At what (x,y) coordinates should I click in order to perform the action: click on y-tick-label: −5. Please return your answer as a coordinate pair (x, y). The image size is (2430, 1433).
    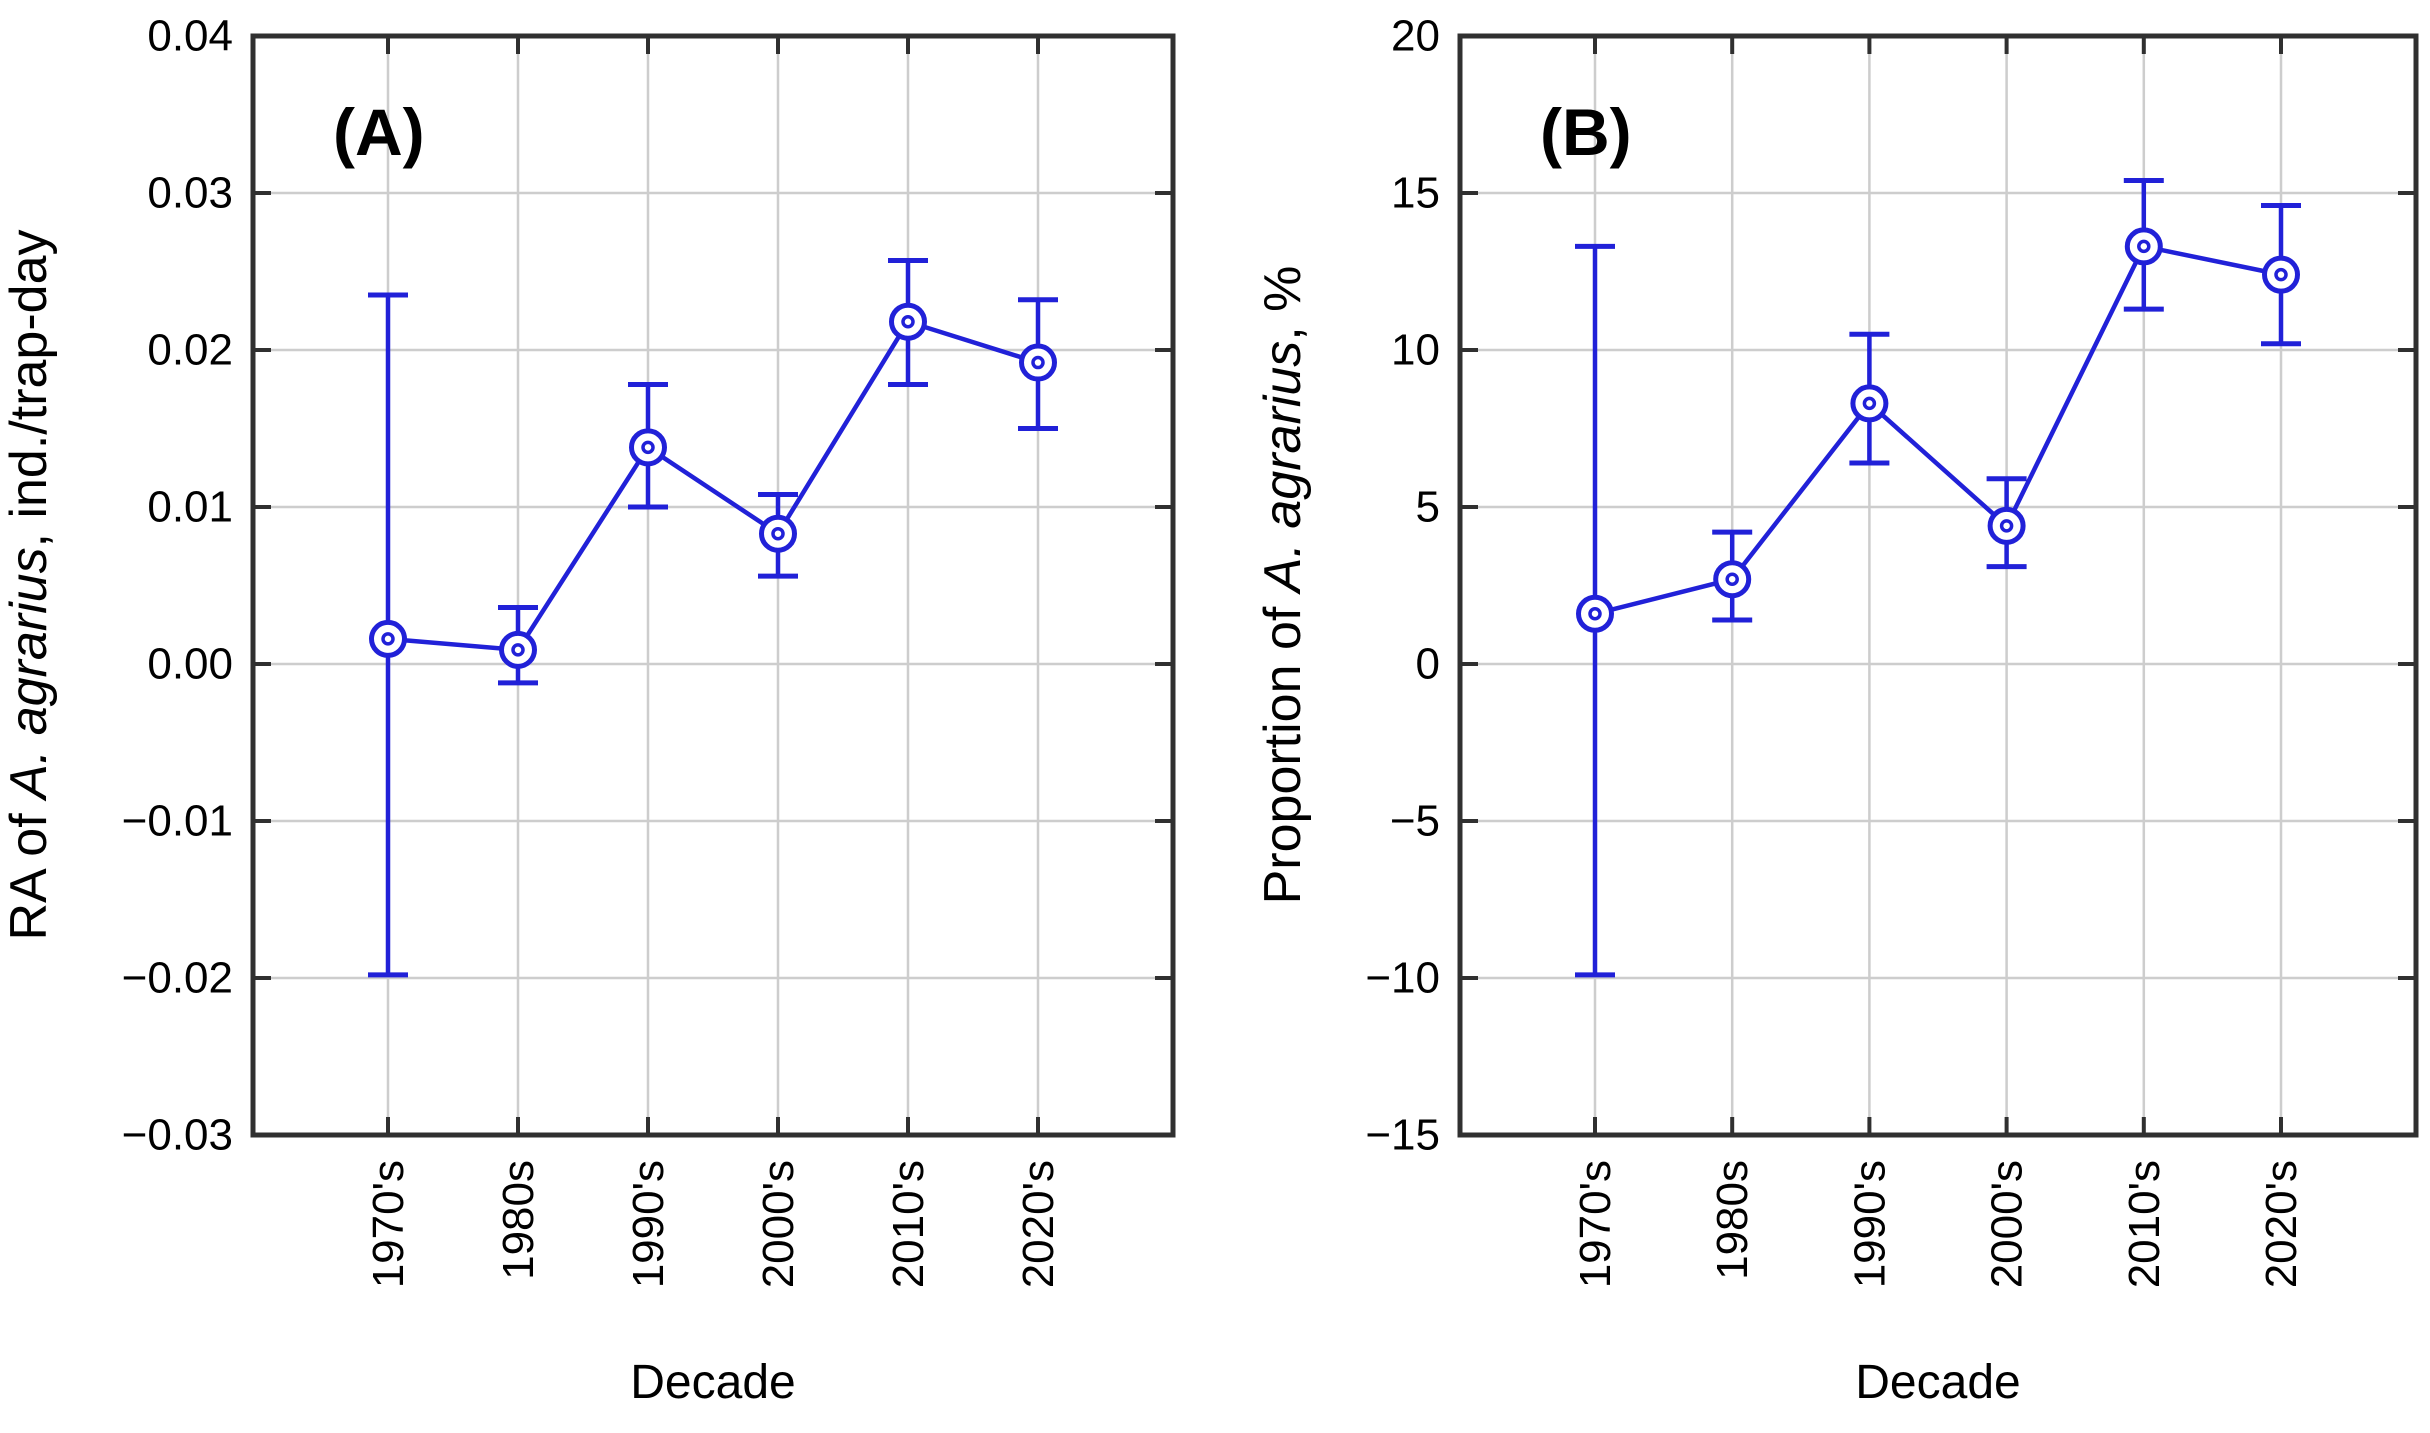
    Looking at the image, I should click on (1415, 821).